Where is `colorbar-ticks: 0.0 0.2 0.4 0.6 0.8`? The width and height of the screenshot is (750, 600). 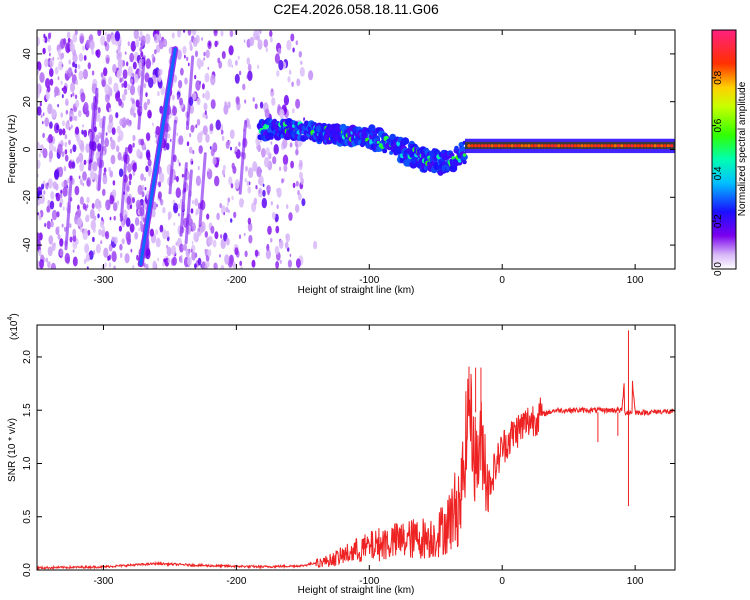
colorbar-ticks: 0.0 0.2 0.4 0.6 0.8 is located at coordinates (718, 173).